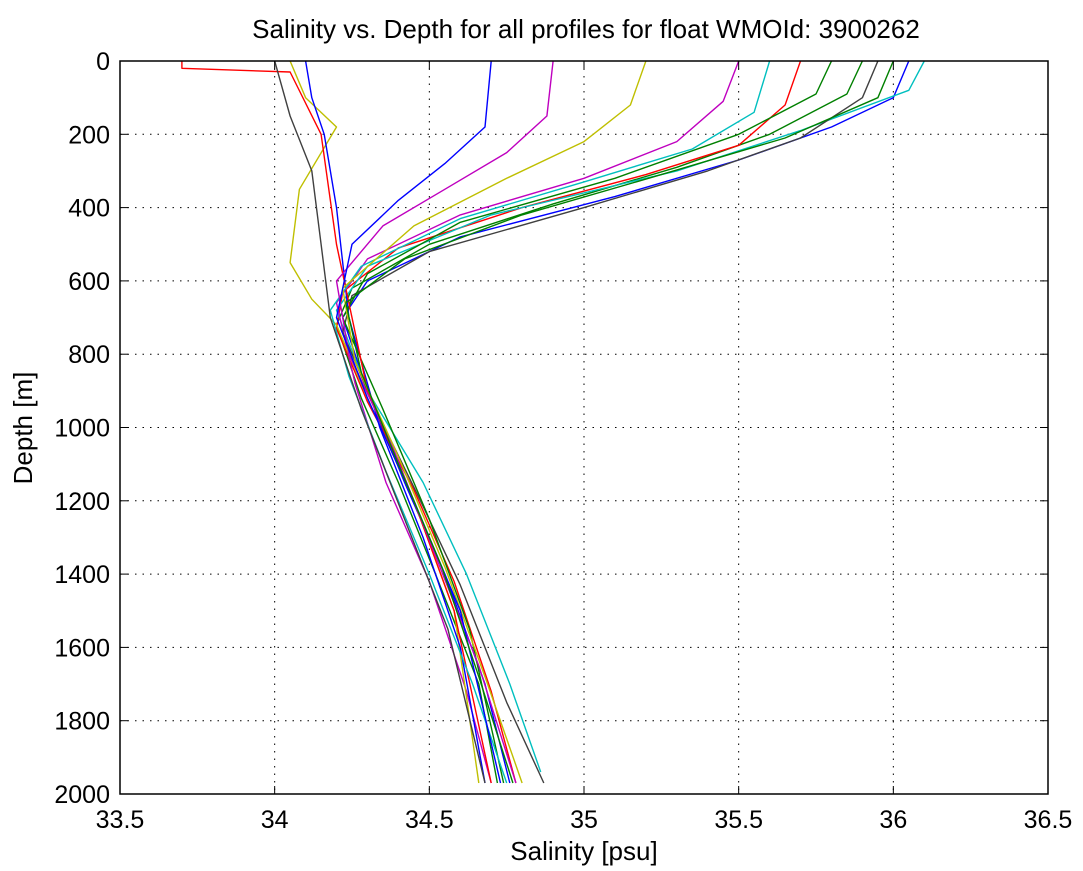 The height and width of the screenshot is (871, 1083). What do you see at coordinates (82, 722) in the screenshot?
I see `y-tick-label: 1800` at bounding box center [82, 722].